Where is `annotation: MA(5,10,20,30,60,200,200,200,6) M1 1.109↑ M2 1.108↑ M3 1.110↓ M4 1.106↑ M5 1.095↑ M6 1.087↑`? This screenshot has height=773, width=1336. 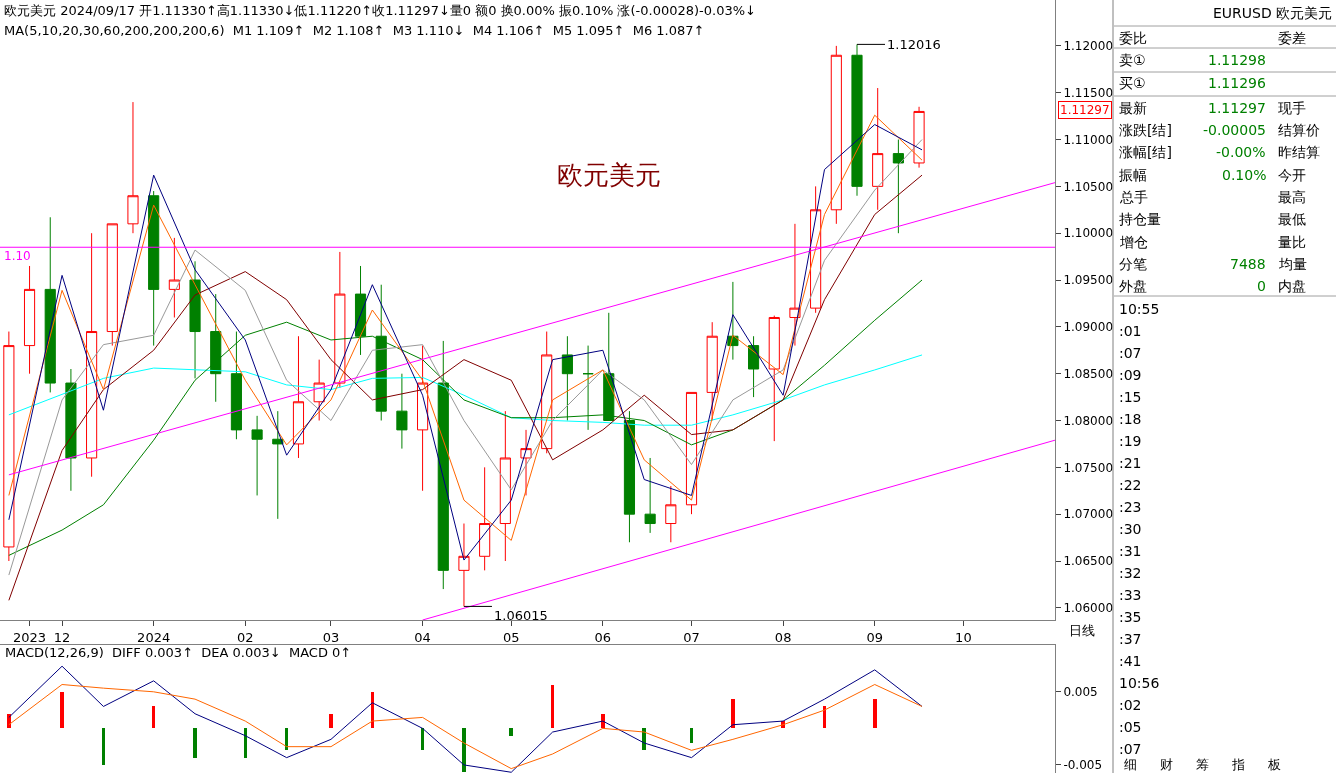
annotation: MA(5,10,20,30,60,200,200,200,6) M1 1.109↑ M2 1.108↑ M3 1.110↓ M4 1.106↑ M5 1.095↑ M6 1.087↑ is located at coordinates (354, 30).